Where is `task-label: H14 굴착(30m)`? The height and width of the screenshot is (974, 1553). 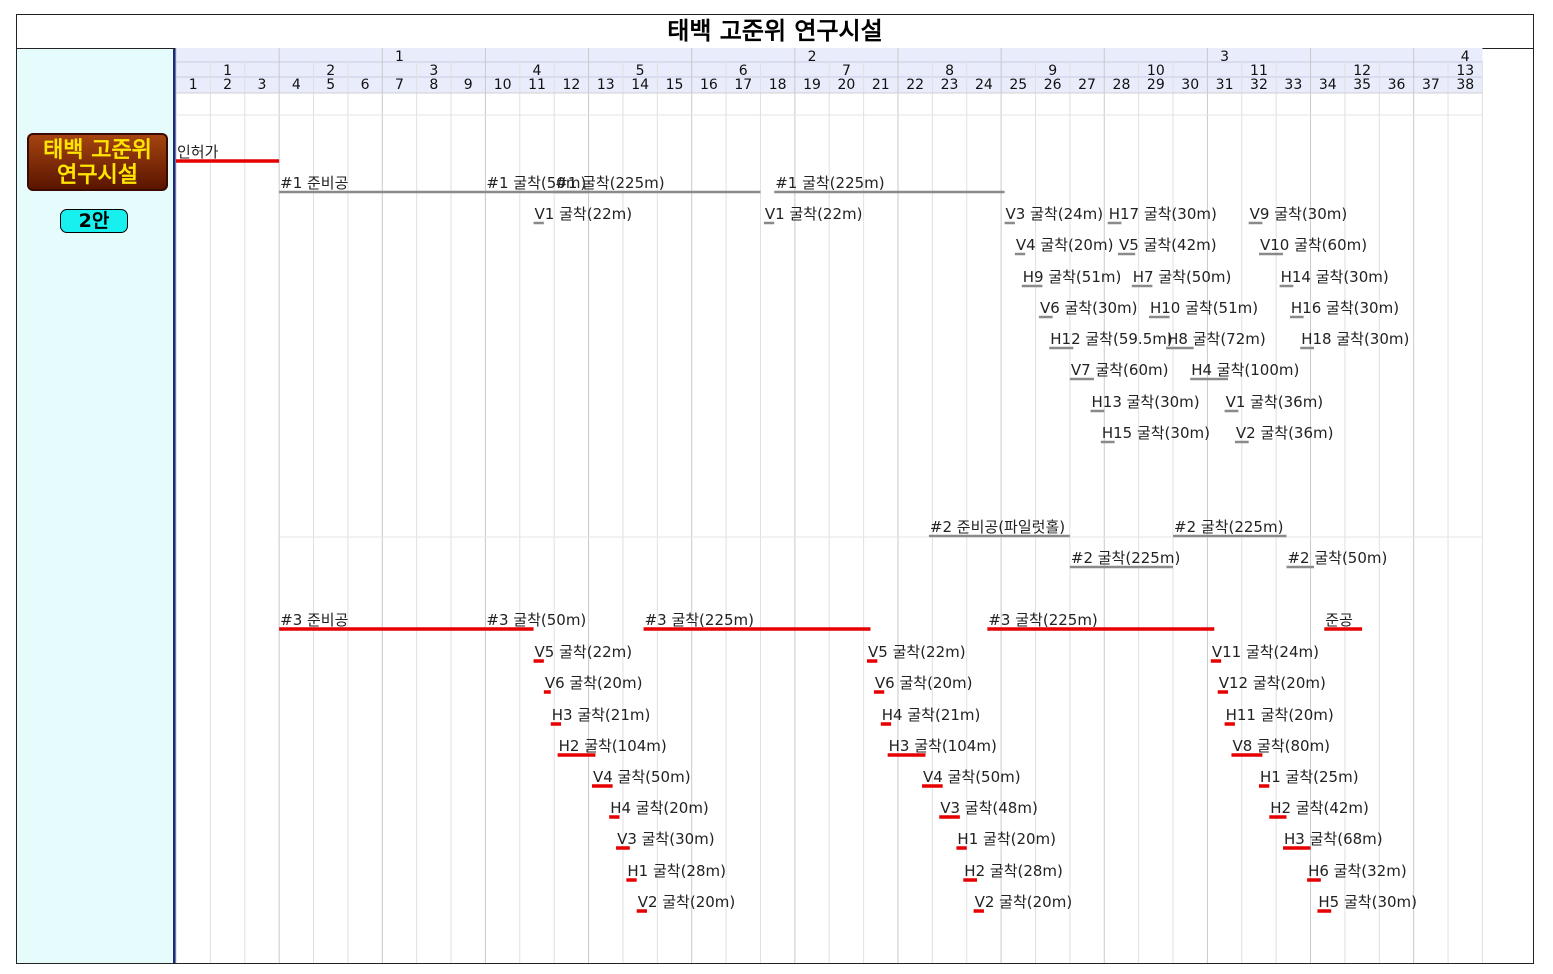
task-label: H14 굴착(30m) is located at coordinates (1335, 277).